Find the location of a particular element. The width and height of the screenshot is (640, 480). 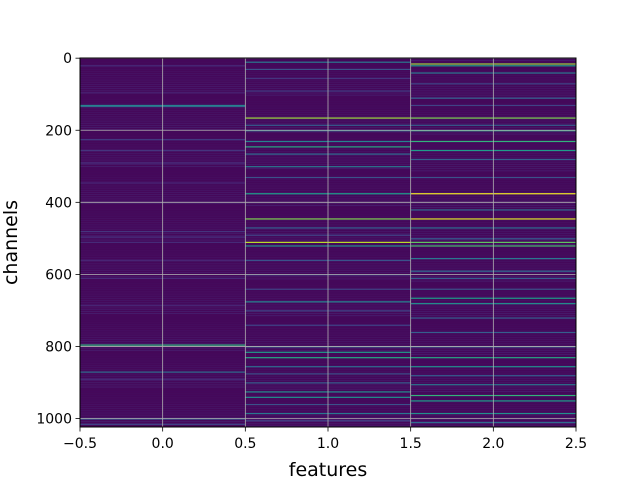

y-tick-label: 0 is located at coordinates (67, 59).